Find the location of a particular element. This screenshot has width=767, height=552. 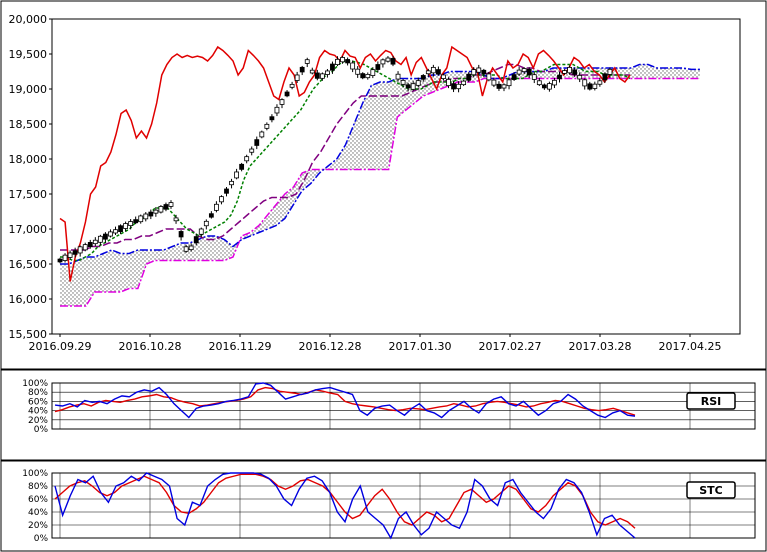

y-tick-label: 17,000 is located at coordinates (28, 229).